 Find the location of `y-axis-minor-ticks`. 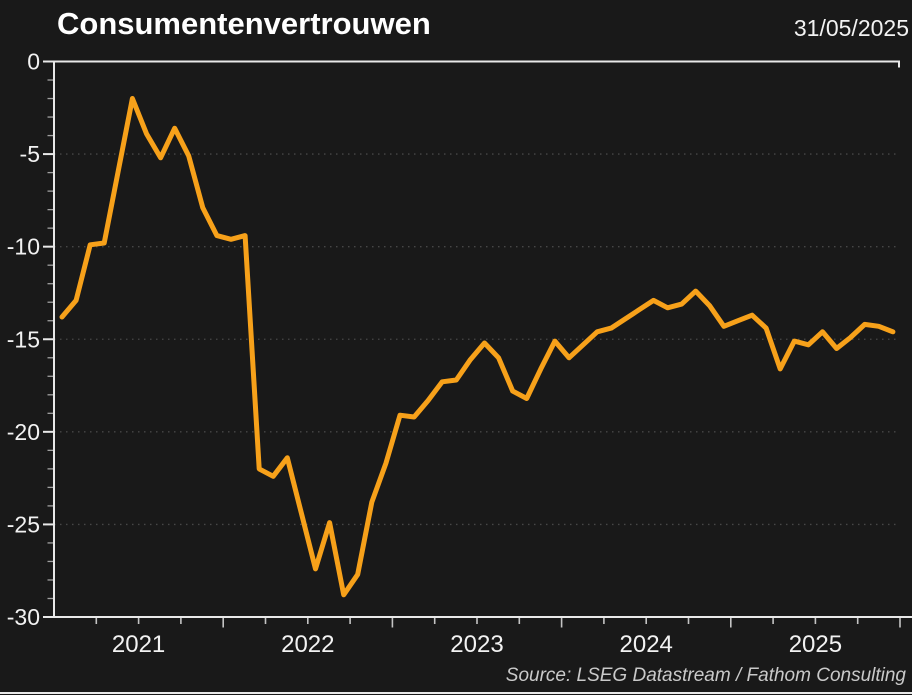

y-axis-minor-ticks is located at coordinates (50, 339).